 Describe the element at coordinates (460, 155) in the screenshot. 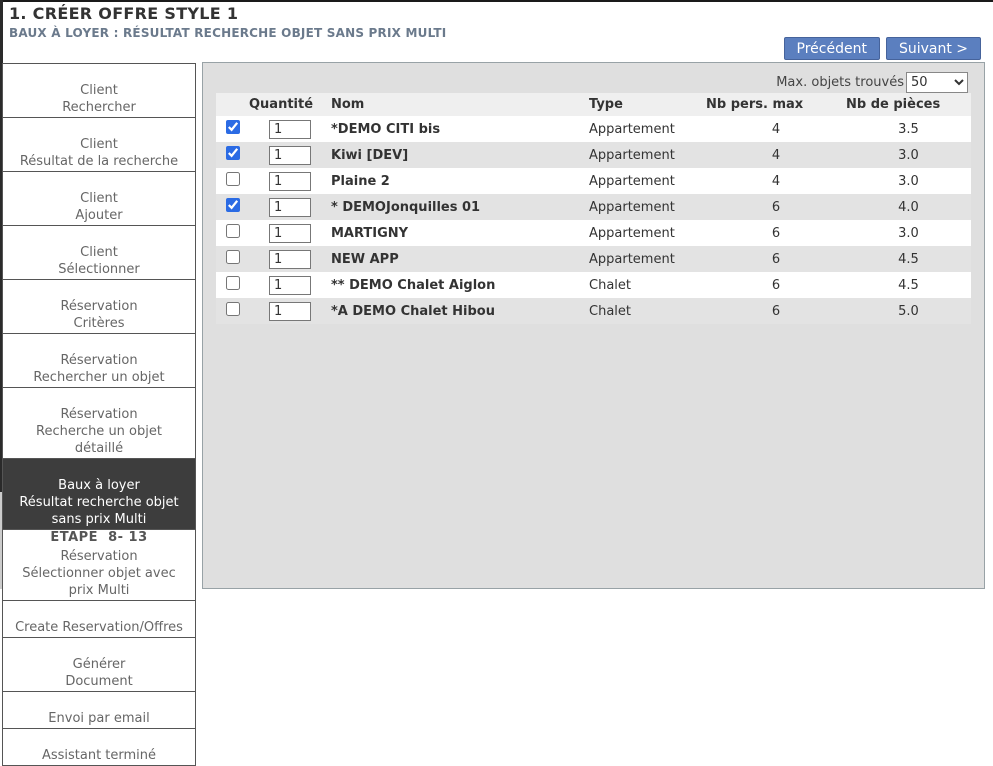

I see `object-name: Kiwi [DEV]` at that location.